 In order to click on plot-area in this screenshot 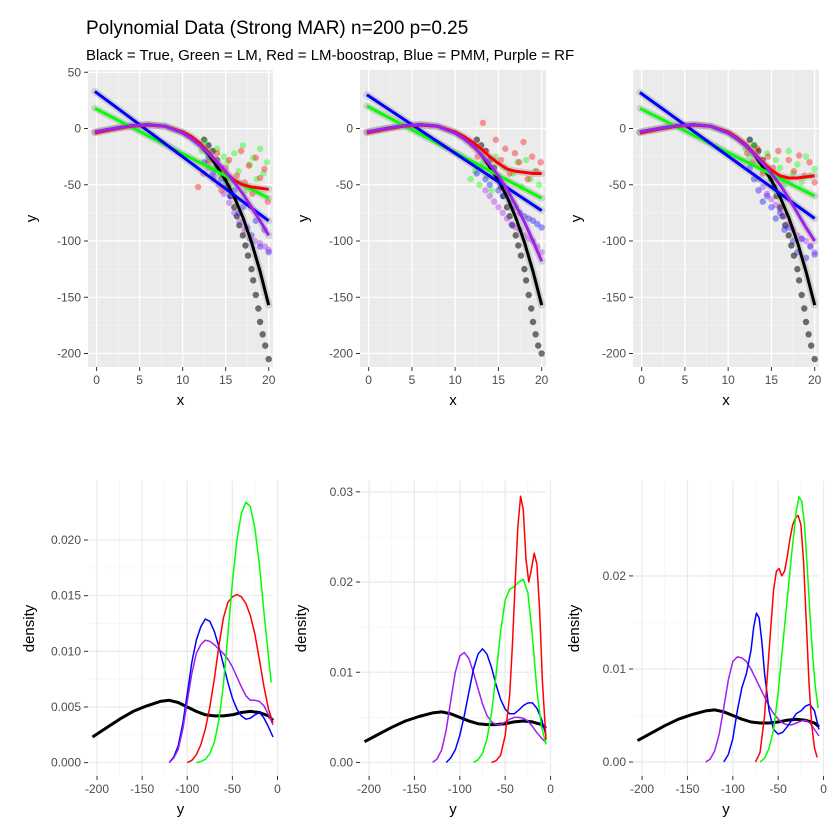, I will do `click(726, 628)`.